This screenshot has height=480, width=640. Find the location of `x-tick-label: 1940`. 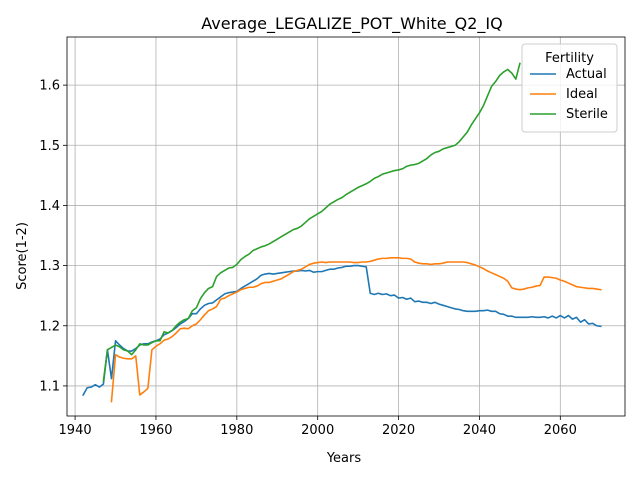

x-tick-label: 1940 is located at coordinates (75, 430).